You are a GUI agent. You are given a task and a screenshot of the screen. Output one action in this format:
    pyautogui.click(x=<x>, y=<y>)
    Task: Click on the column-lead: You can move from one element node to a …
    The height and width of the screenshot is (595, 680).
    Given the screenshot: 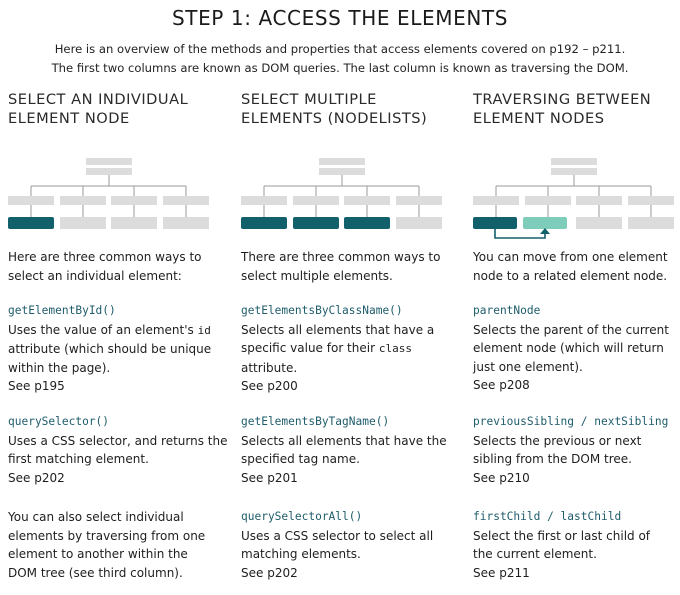 What is the action you would take?
    pyautogui.click(x=570, y=266)
    